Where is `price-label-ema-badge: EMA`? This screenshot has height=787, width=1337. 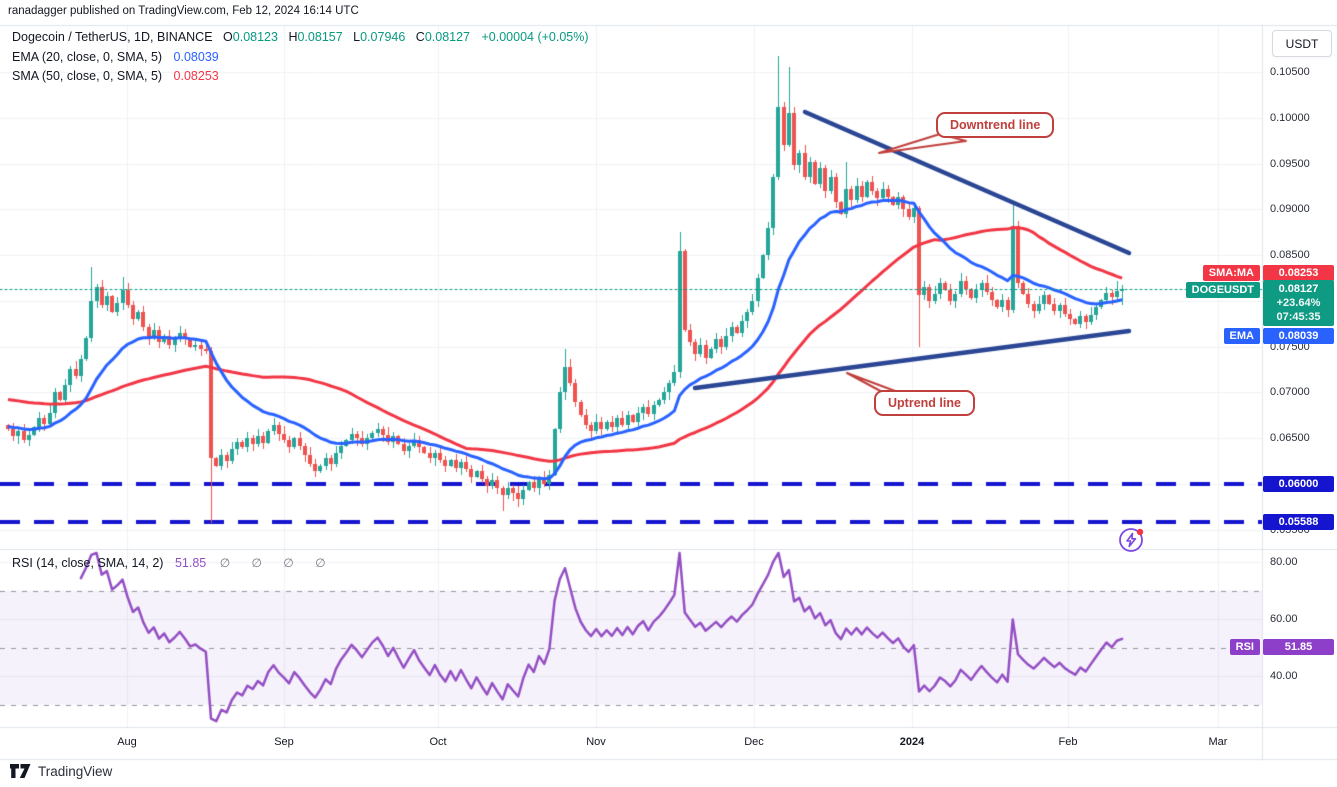
price-label-ema-badge: EMA is located at coordinates (1241, 336).